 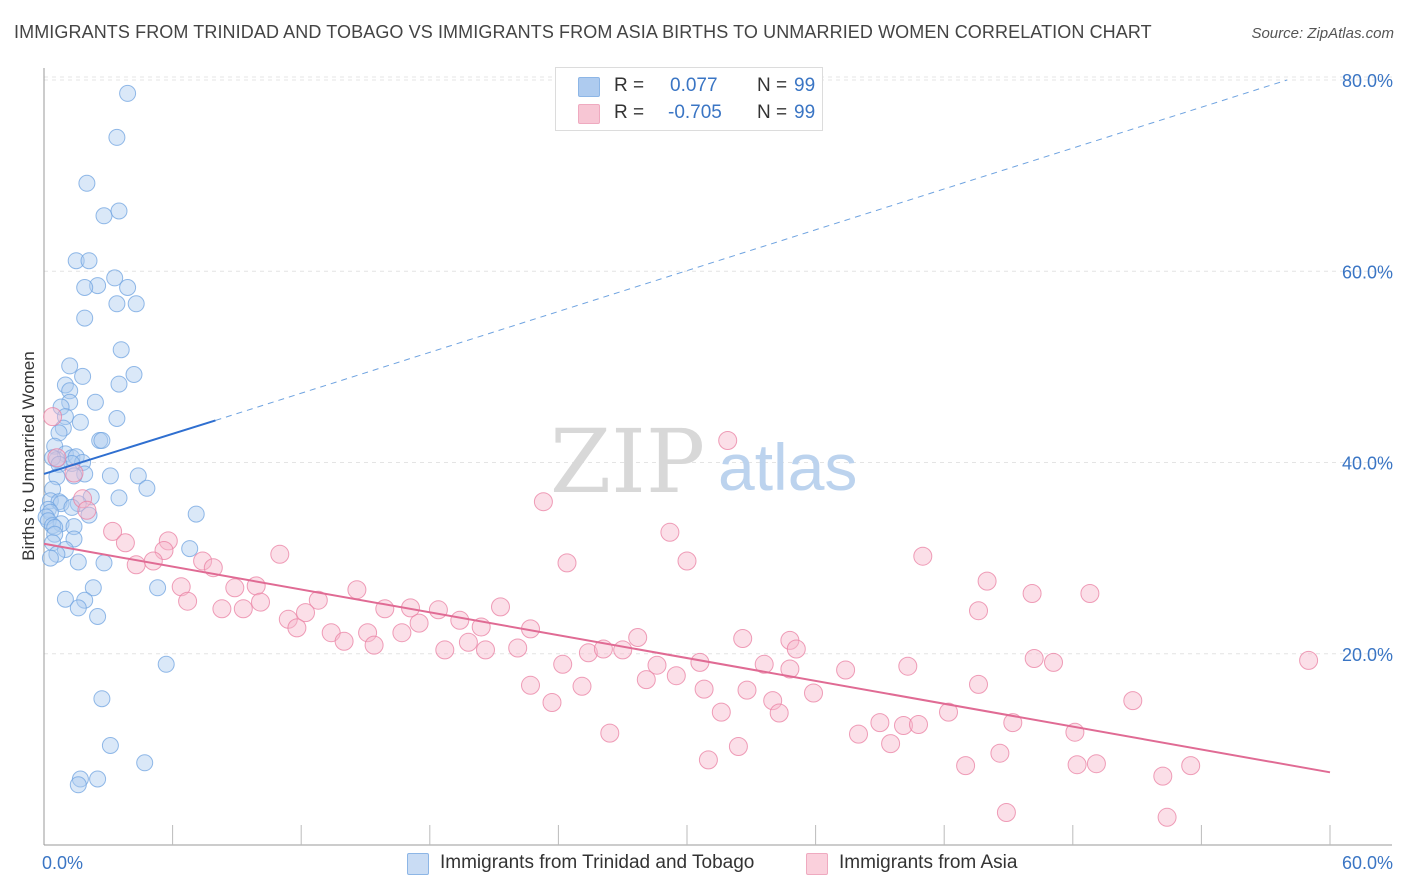 I want to click on x-tick-label-max: 60.0%, so click(x=1367, y=863).